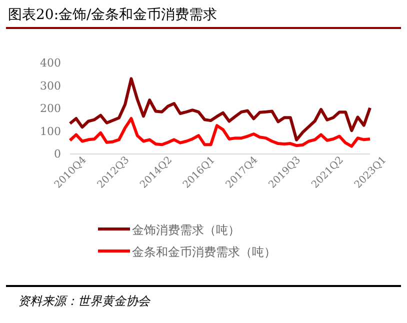  What do you see at coordinates (84, 301) in the screenshot?
I see `text: 资料来源：世界黄金协会` at bounding box center [84, 301].